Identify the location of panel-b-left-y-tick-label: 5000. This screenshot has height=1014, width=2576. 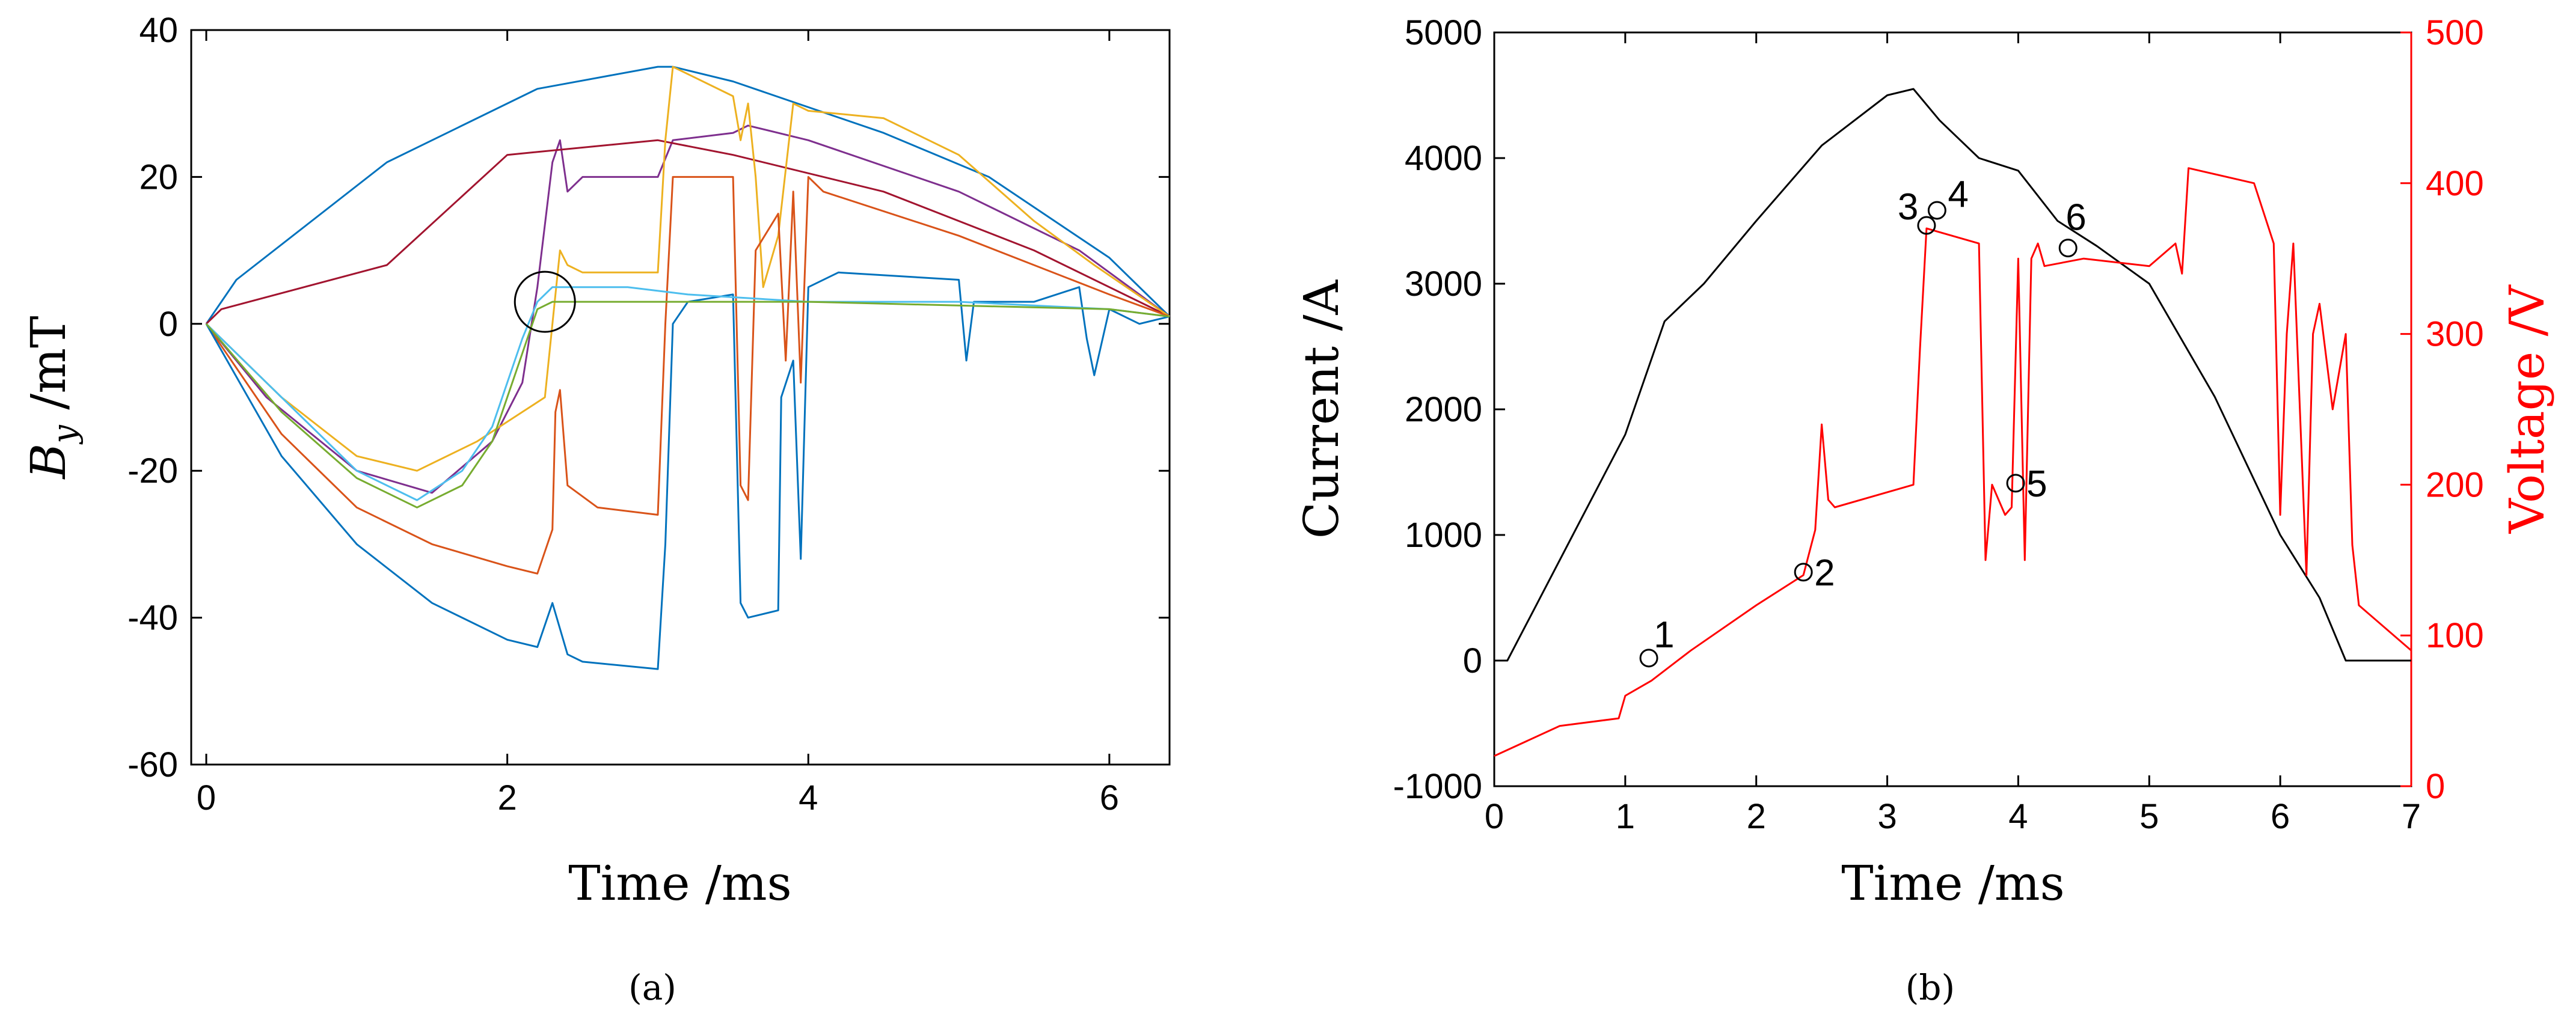
(1443, 32).